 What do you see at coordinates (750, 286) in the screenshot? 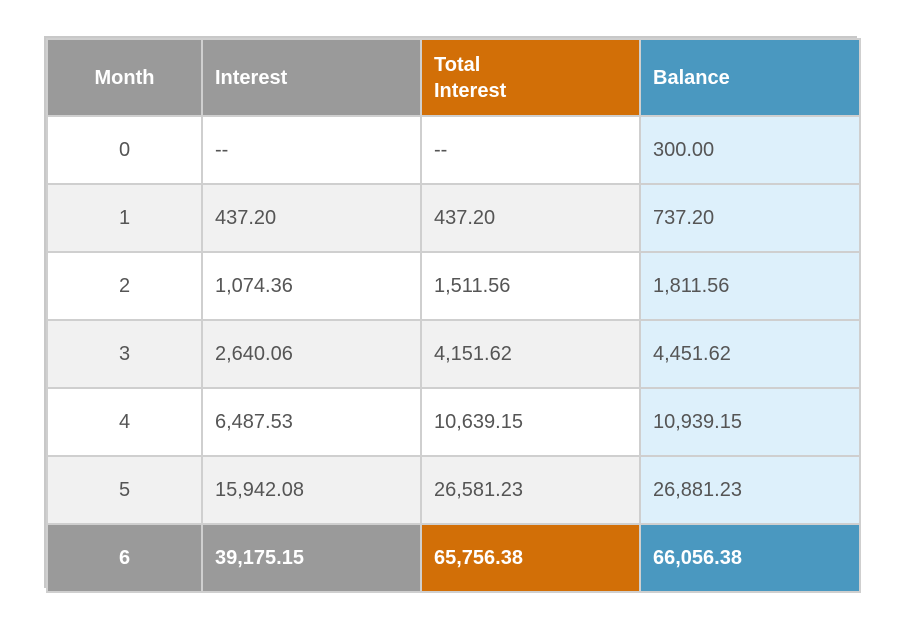
I see `cell-balance: 1,811.56` at bounding box center [750, 286].